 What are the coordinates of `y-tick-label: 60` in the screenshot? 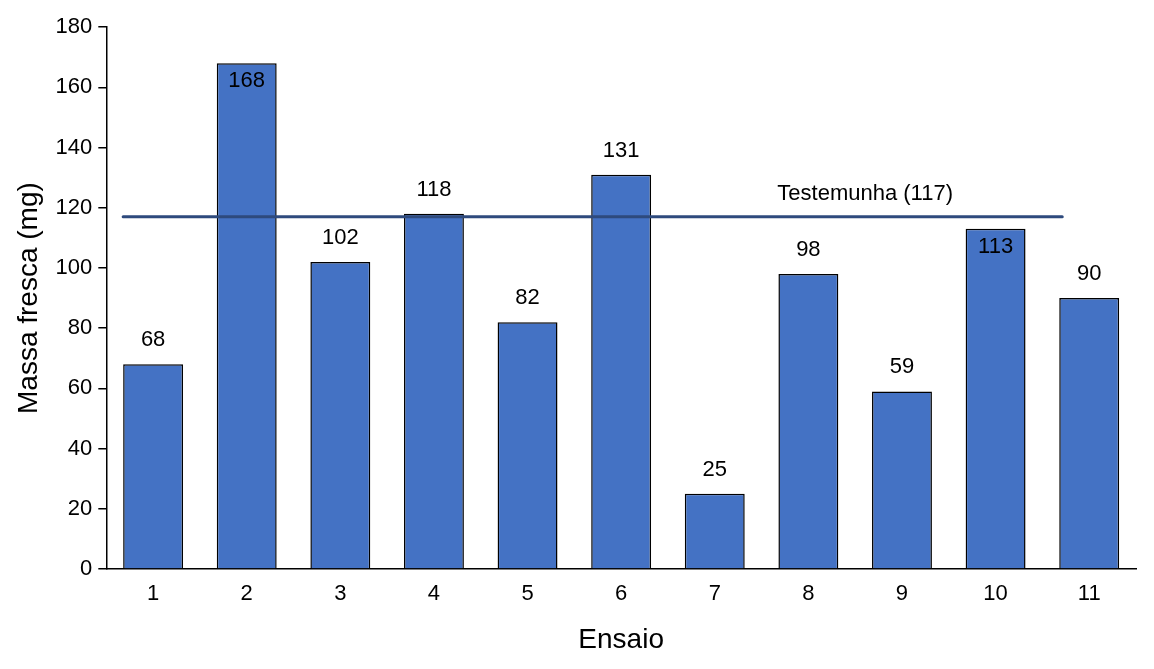 It's located at (80, 387).